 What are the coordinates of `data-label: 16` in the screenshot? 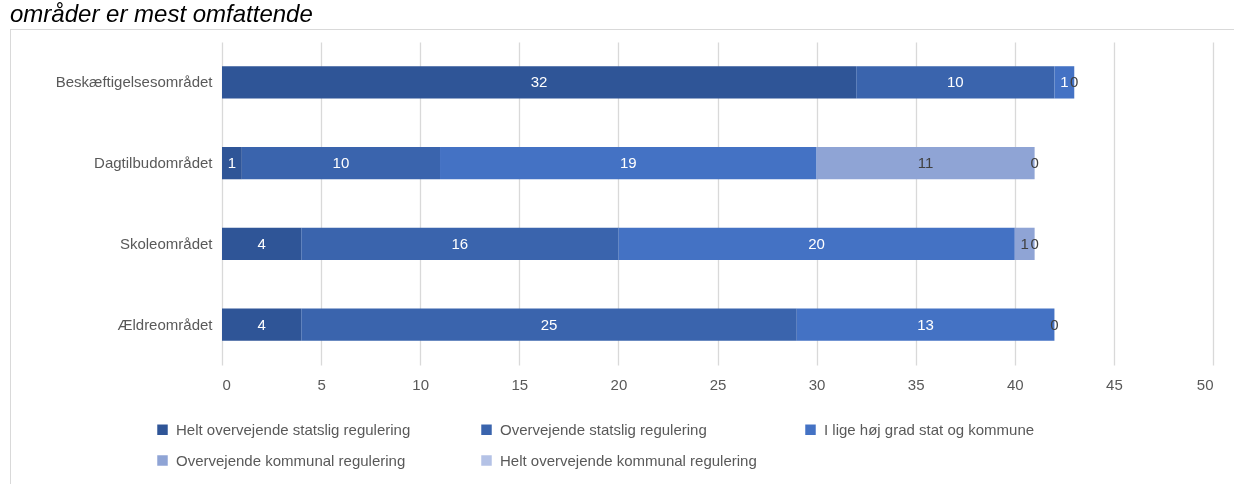 It's located at (460, 243).